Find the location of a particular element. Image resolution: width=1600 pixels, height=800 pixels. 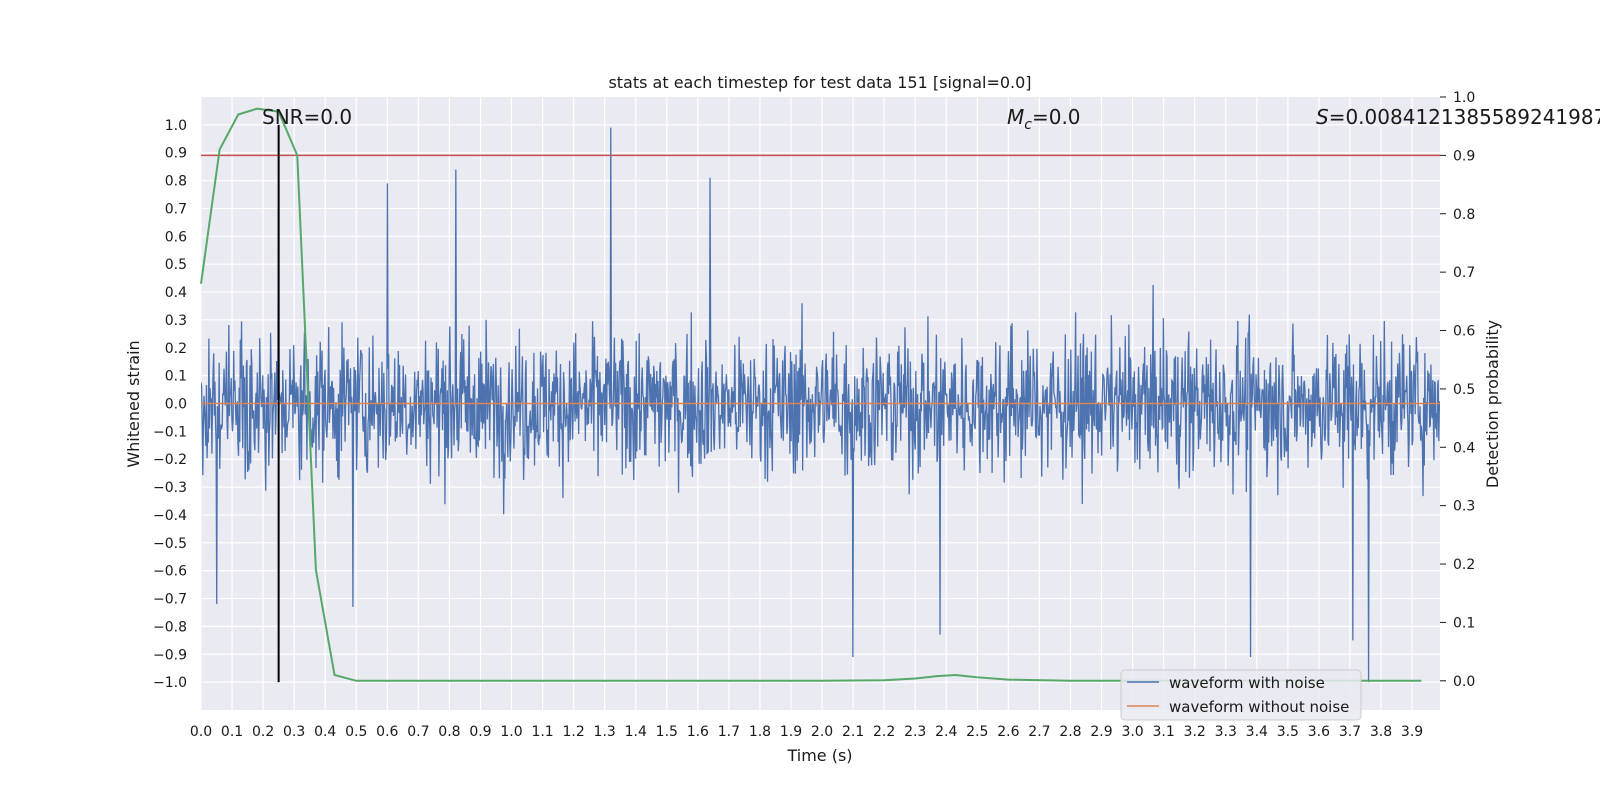

y-left-tick-label: 0.1 is located at coordinates (176, 377).